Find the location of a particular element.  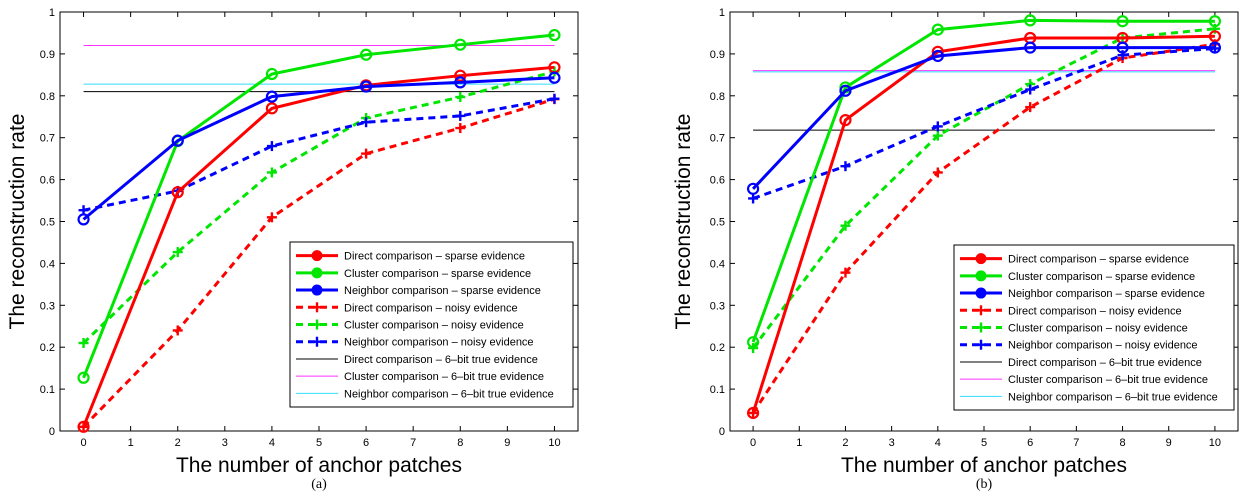

legend-label: Direct comparison – sparse evidence is located at coordinates (434, 257).